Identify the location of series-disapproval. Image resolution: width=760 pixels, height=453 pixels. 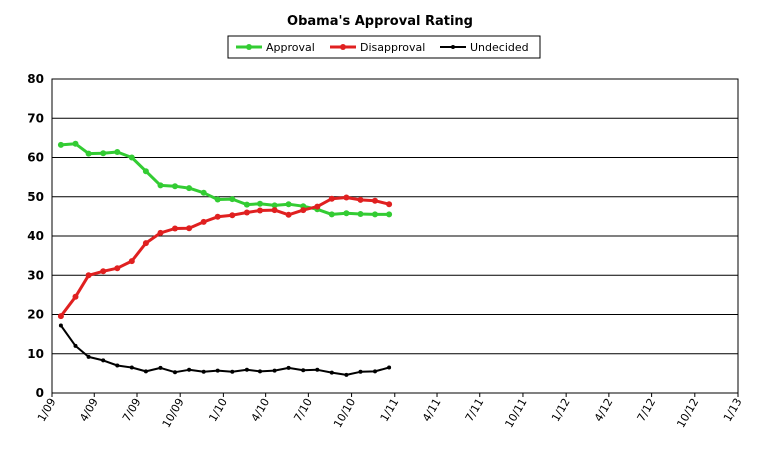
(225, 257).